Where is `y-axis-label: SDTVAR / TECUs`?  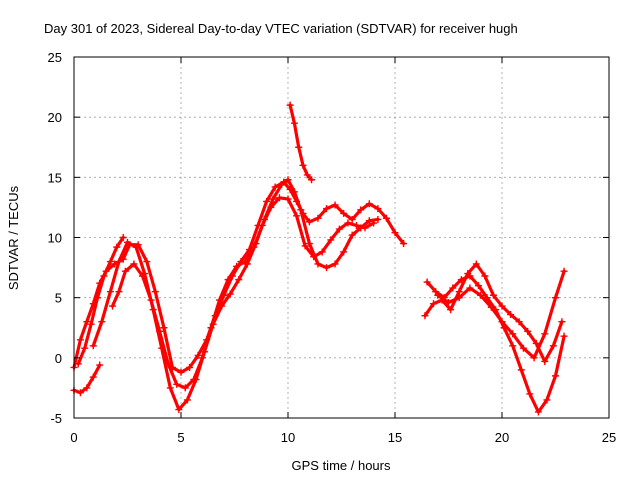 y-axis-label: SDTVAR / TECUs is located at coordinates (13, 237).